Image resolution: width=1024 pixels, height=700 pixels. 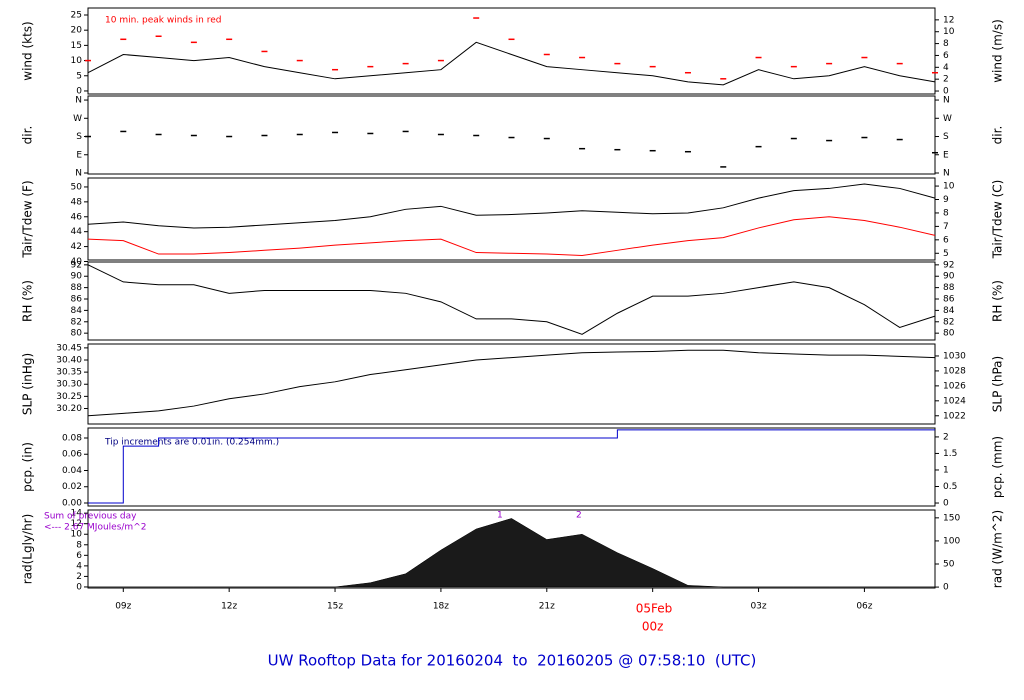 What do you see at coordinates (72, 455) in the screenshot?
I see `y-tick-label: 0.06` at bounding box center [72, 455].